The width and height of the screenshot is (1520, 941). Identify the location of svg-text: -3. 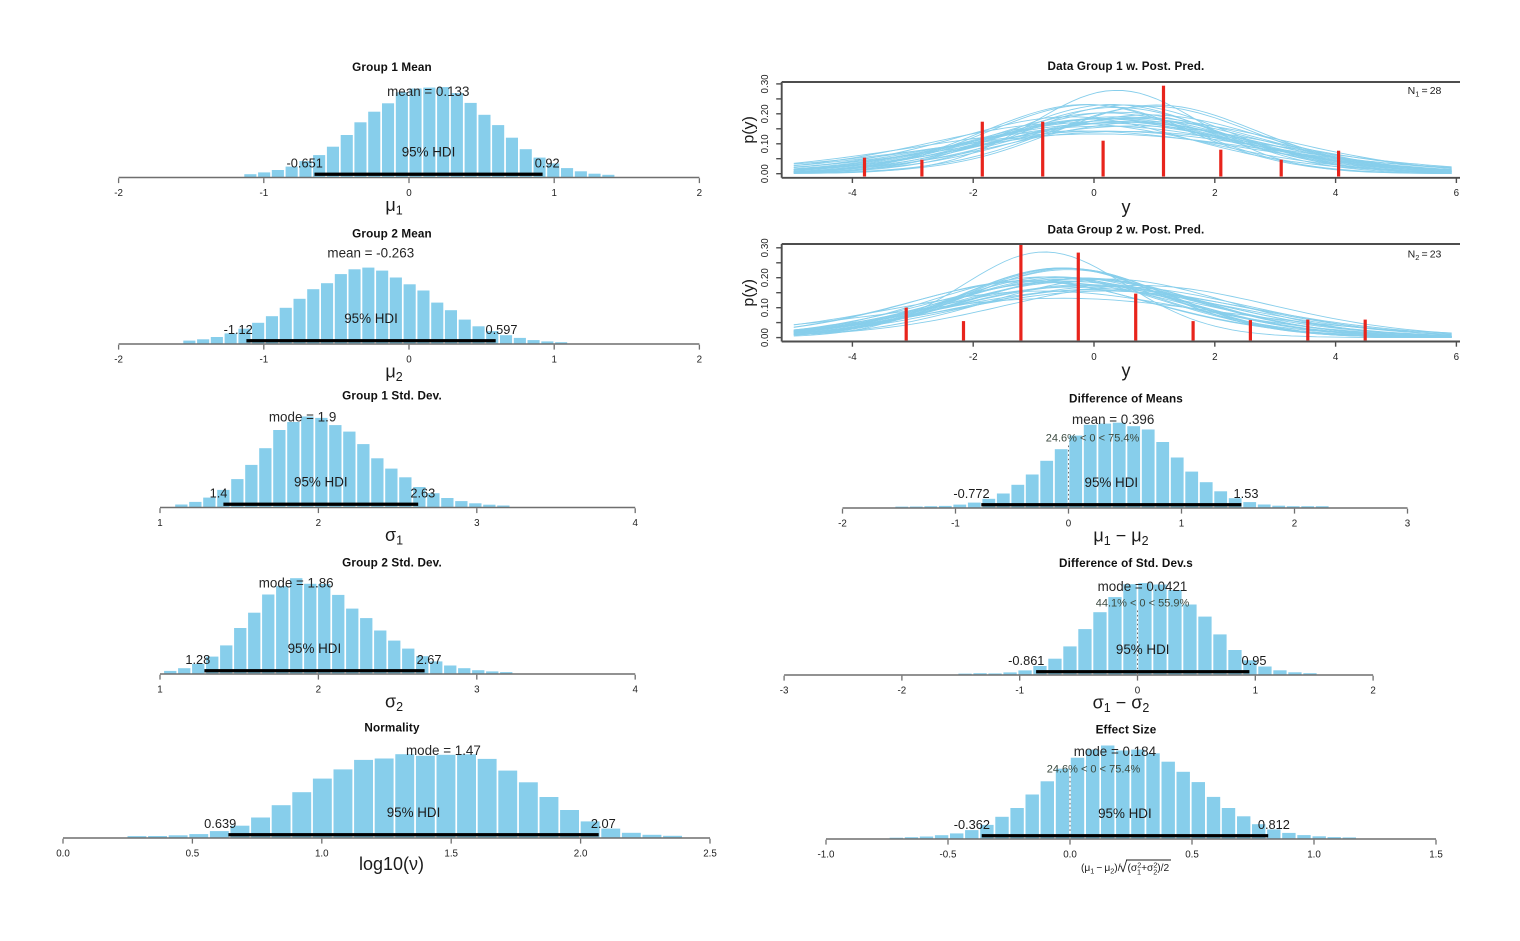
(784, 690).